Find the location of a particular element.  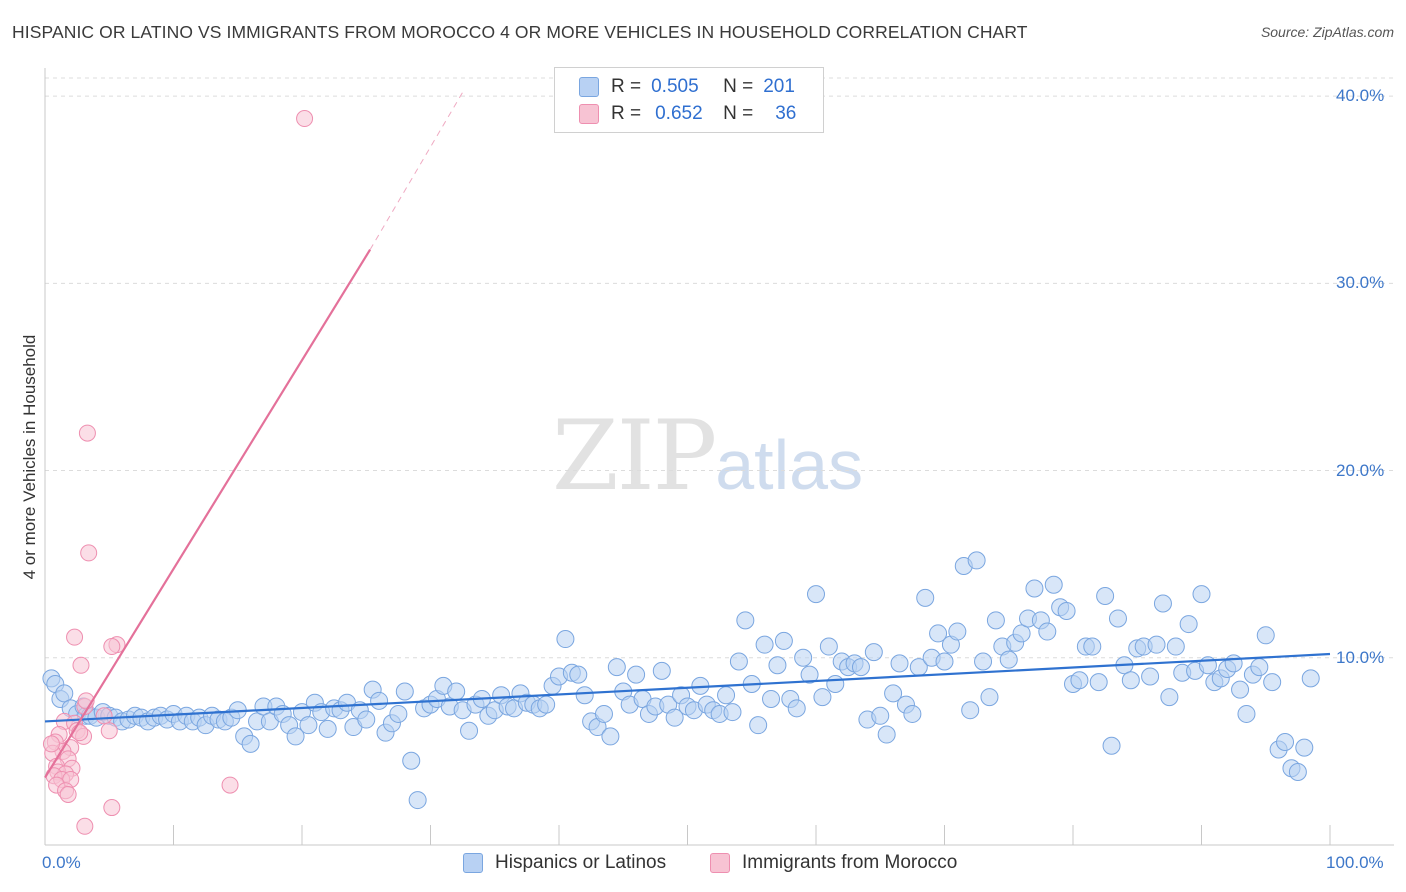

morocco-trend-extension is located at coordinates (416, 171).